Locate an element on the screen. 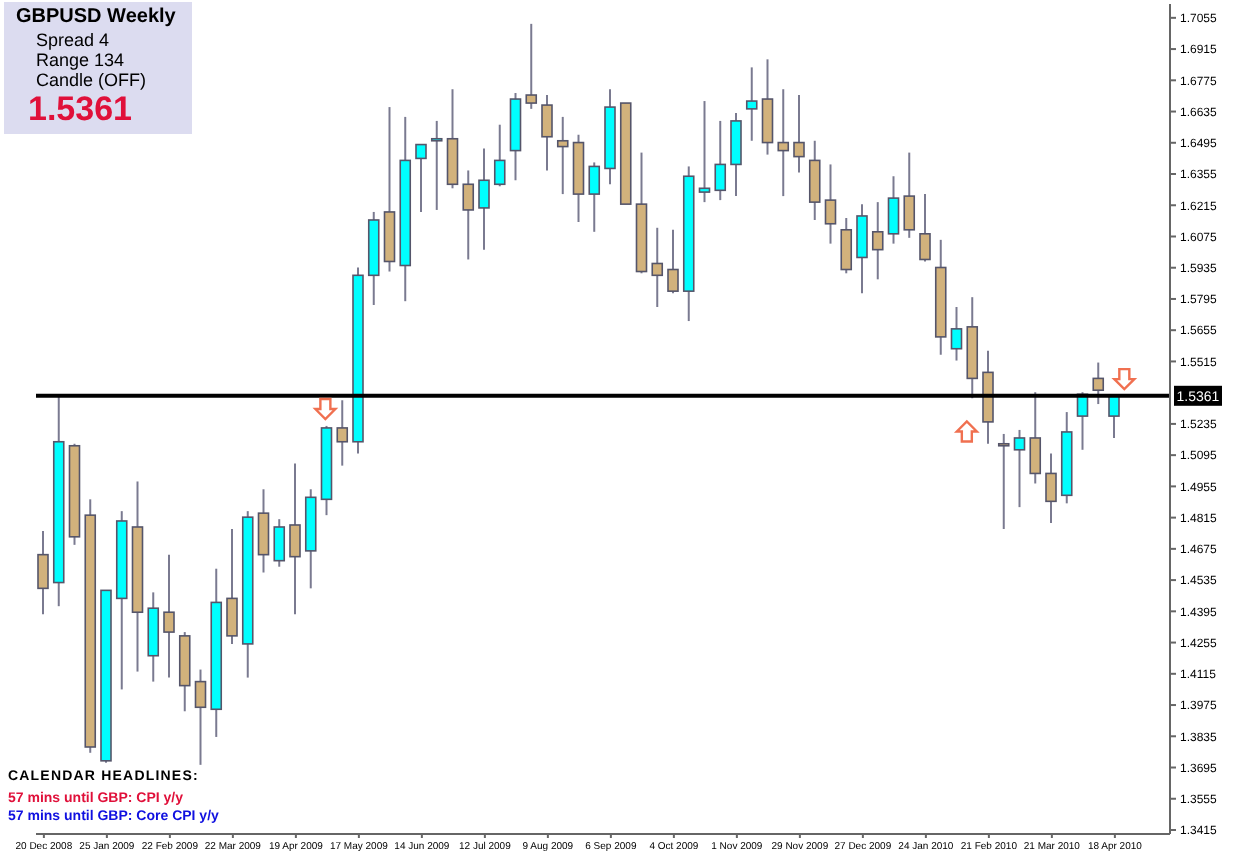 The height and width of the screenshot is (858, 1250). chart-title: GBPUSD Weekly is located at coordinates (96, 18).